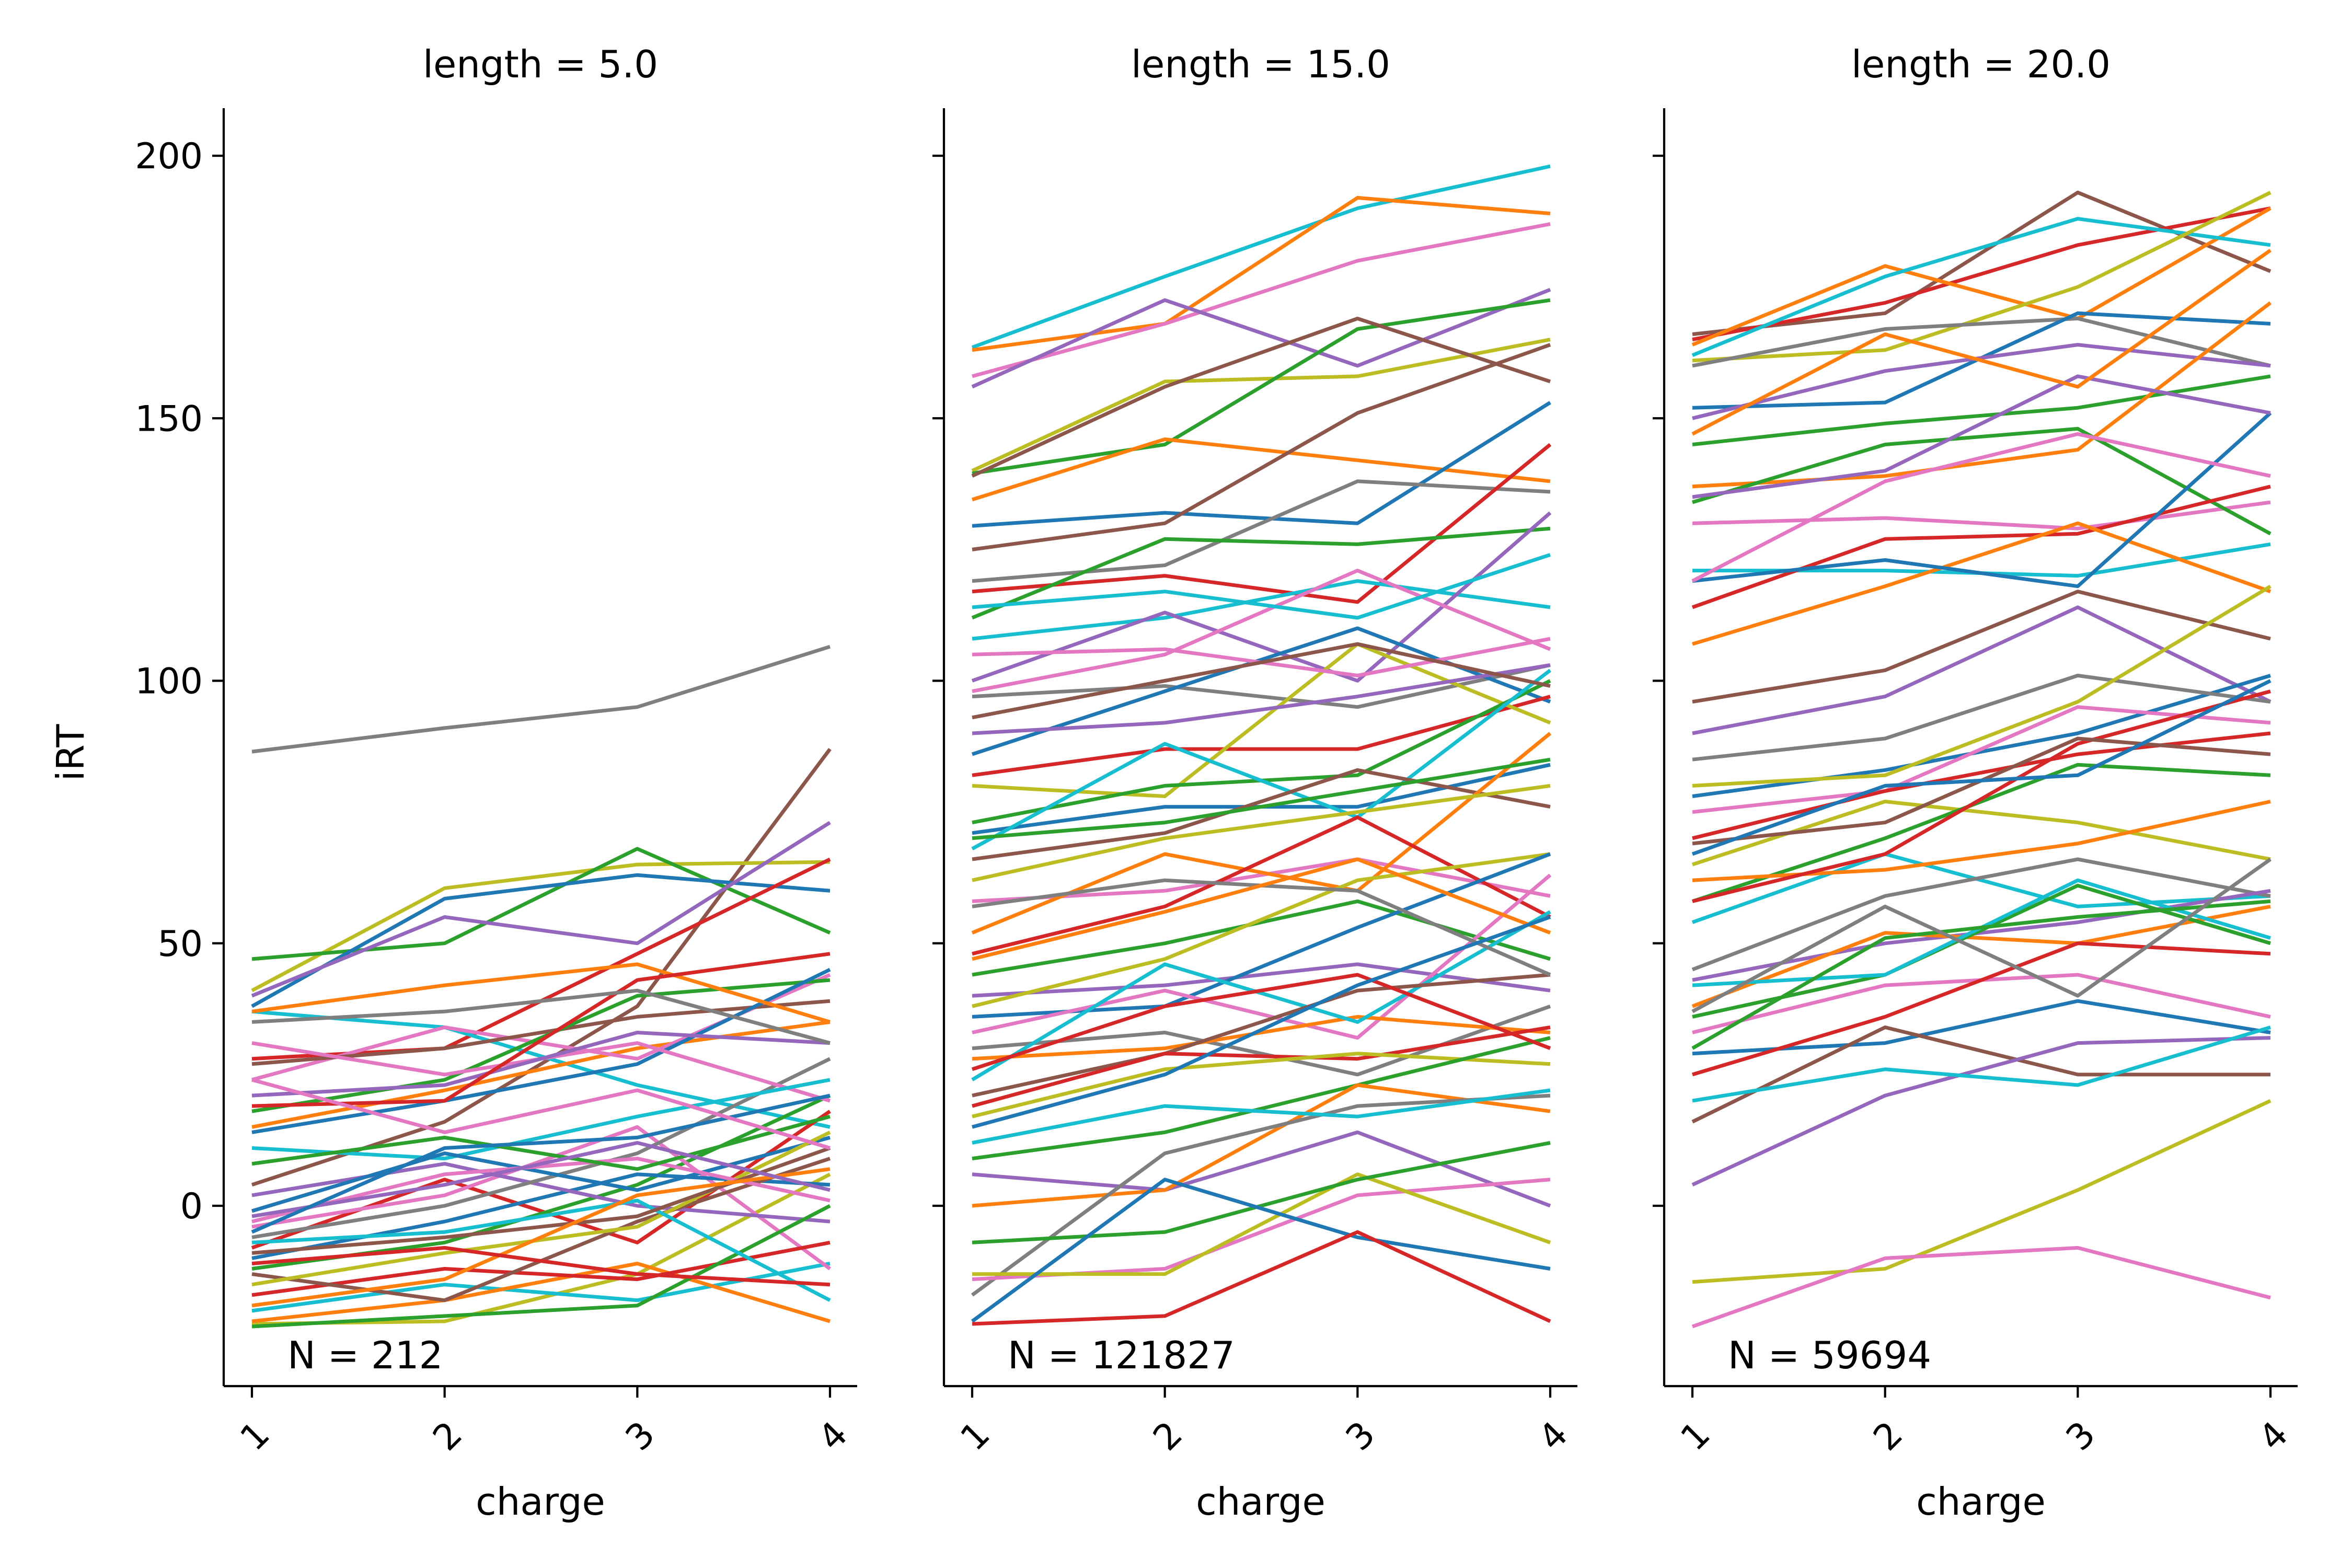 Image resolution: width=2352 pixels, height=1568 pixels. Describe the element at coordinates (1829, 1355) in the screenshot. I see `panel-3-n-label: N = 59694` at that location.